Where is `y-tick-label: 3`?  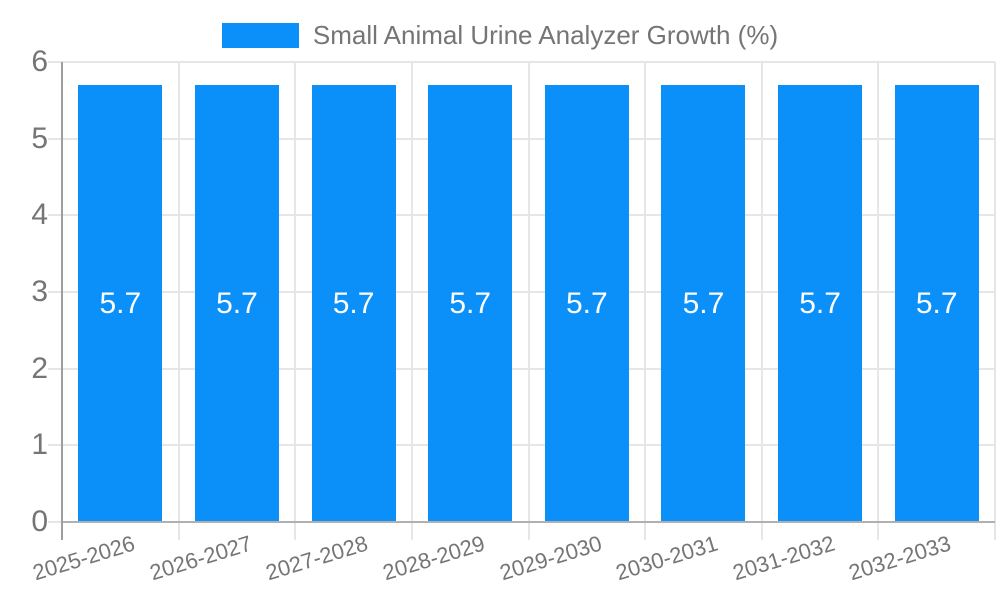
y-tick-label: 3 is located at coordinates (39, 291).